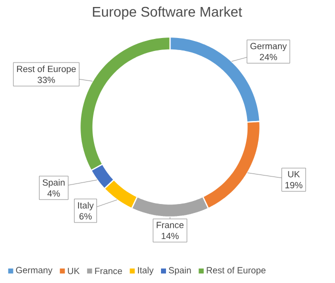 This screenshot has height=283, width=335. Describe the element at coordinates (179, 271) in the screenshot. I see `legend-label: Spain` at that location.